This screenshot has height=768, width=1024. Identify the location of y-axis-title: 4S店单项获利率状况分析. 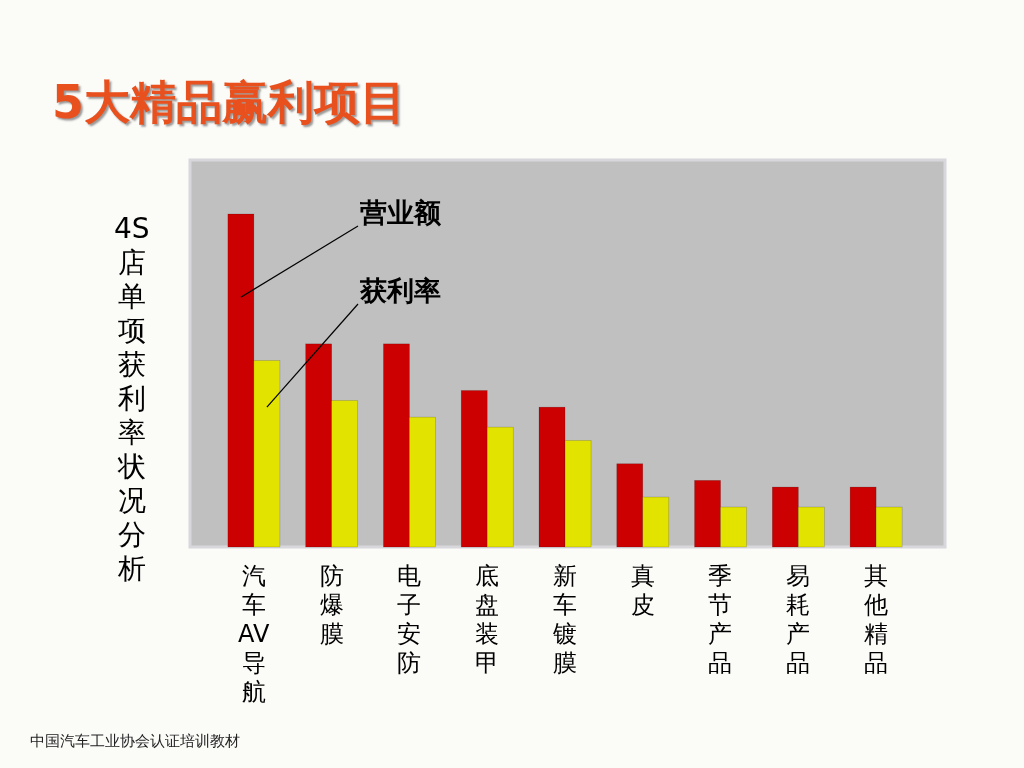
(132, 399).